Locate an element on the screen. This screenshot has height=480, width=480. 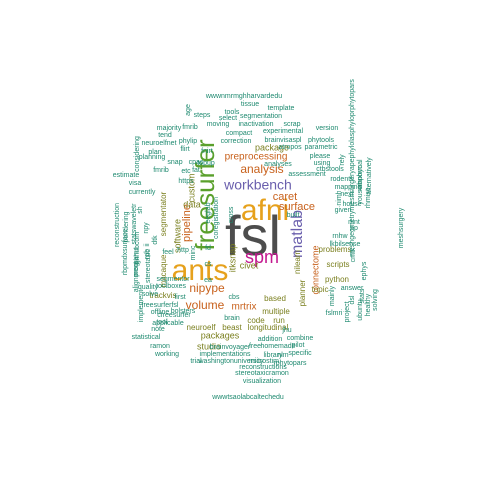
word-nimh-93: nimh is located at coordinates (339, 197).